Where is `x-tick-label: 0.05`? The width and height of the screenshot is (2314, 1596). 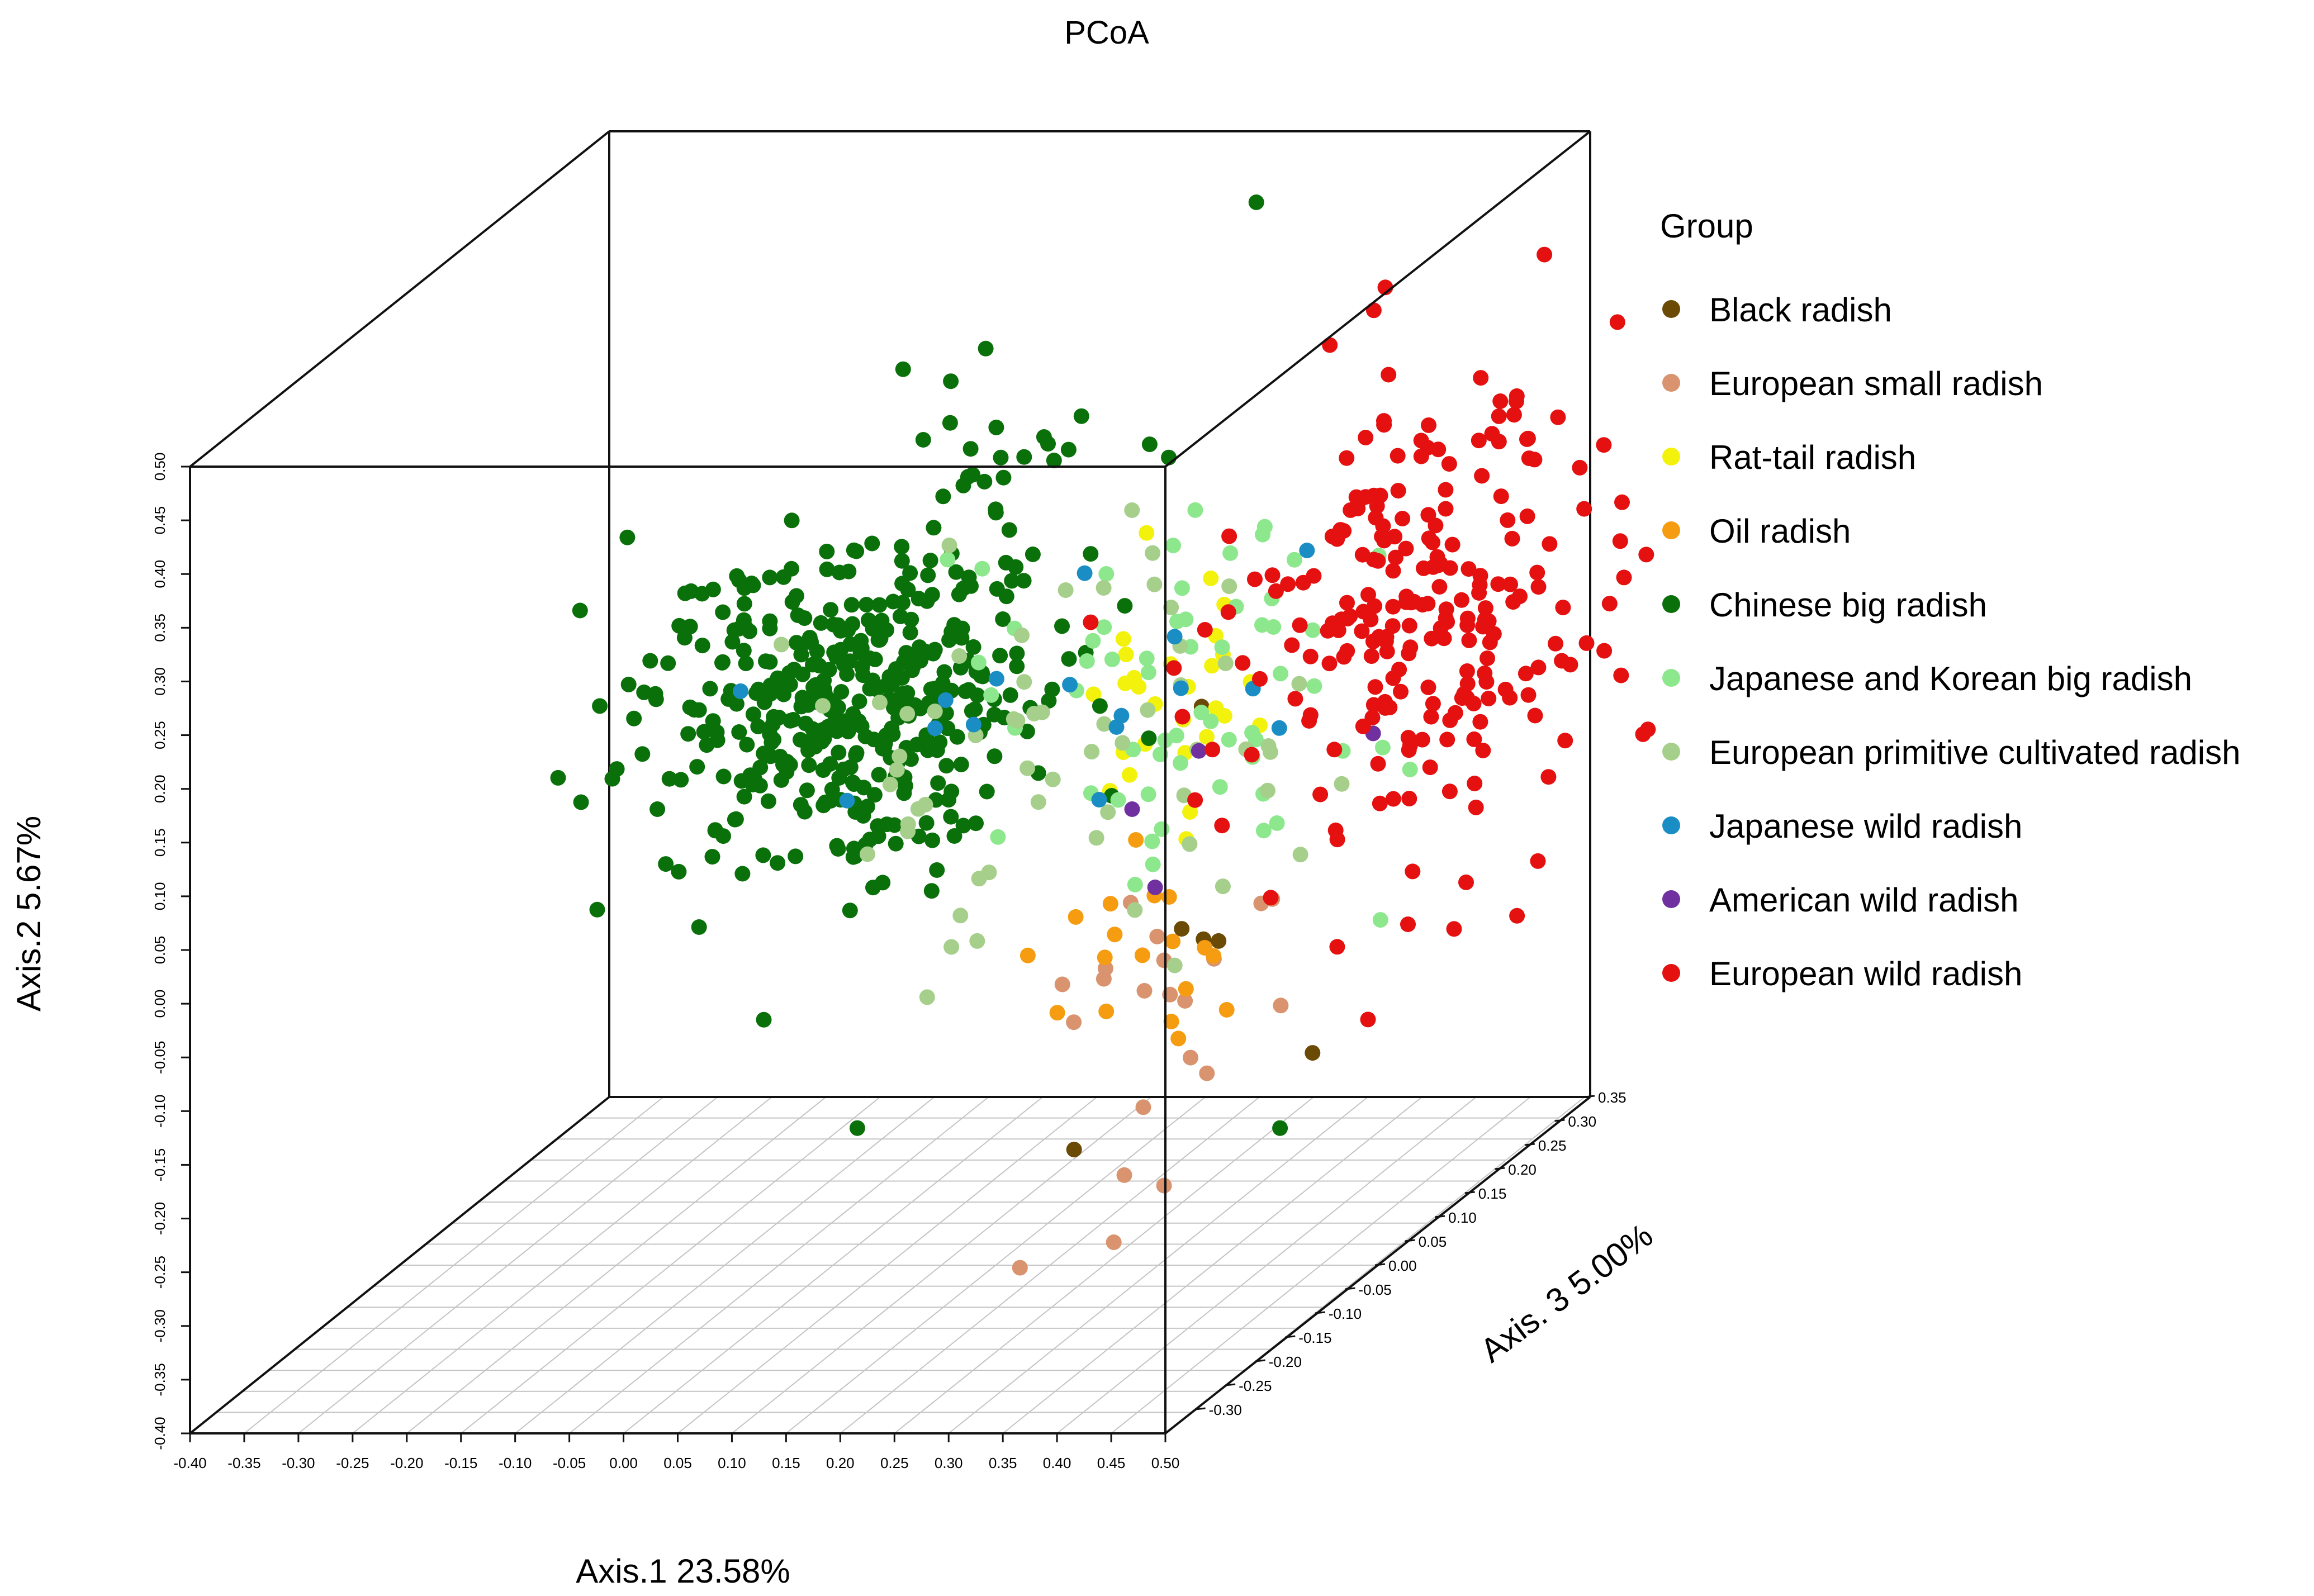
x-tick-label: 0.05 is located at coordinates (677, 1463).